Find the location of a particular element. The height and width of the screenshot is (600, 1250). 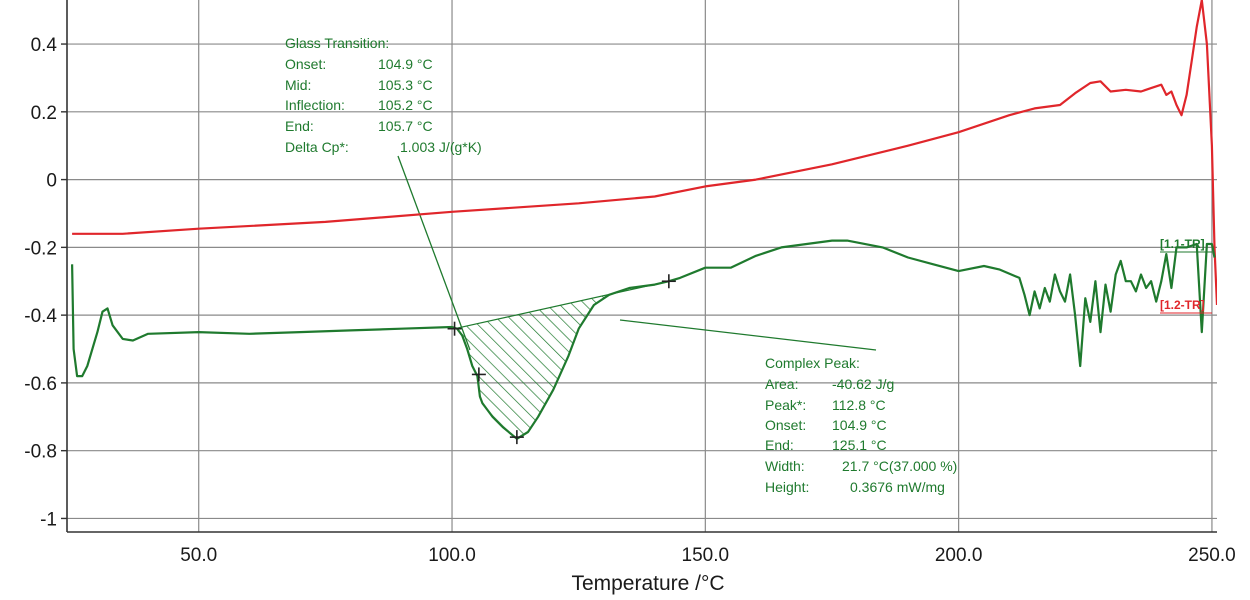

cp-width-value: 21.7 °C(37.000 %) is located at coordinates (899, 466).